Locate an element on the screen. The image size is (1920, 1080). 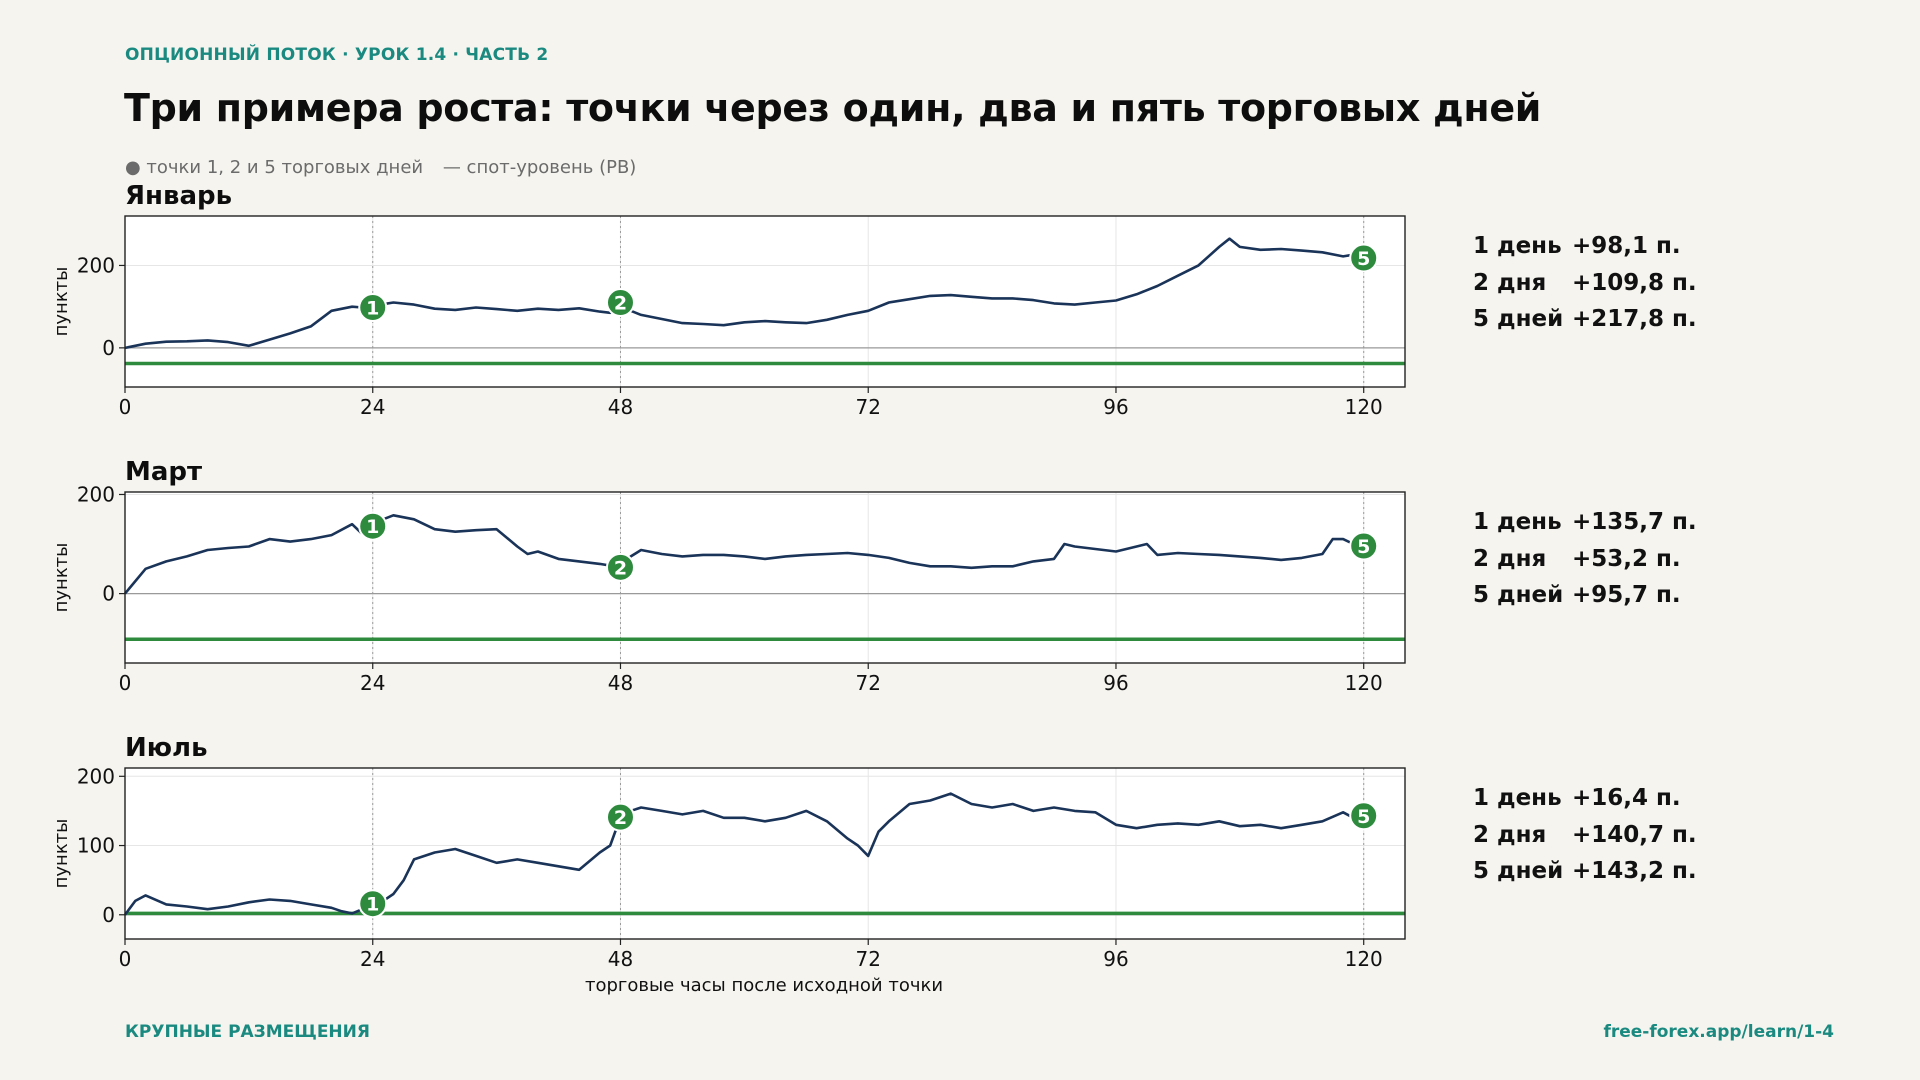
course-kicker: ОПЦИОННЫЙ ПОТОК · УРОК 1.4 · ЧАСТЬ 2 is located at coordinates (337, 55).